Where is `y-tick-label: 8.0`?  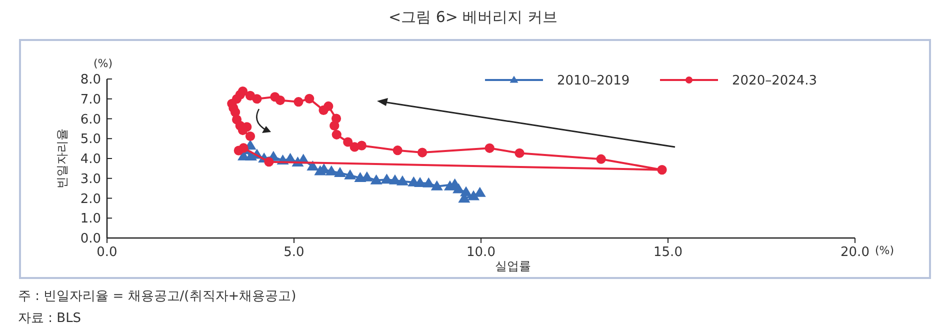
y-tick-label: 8.0 is located at coordinates (90, 80).